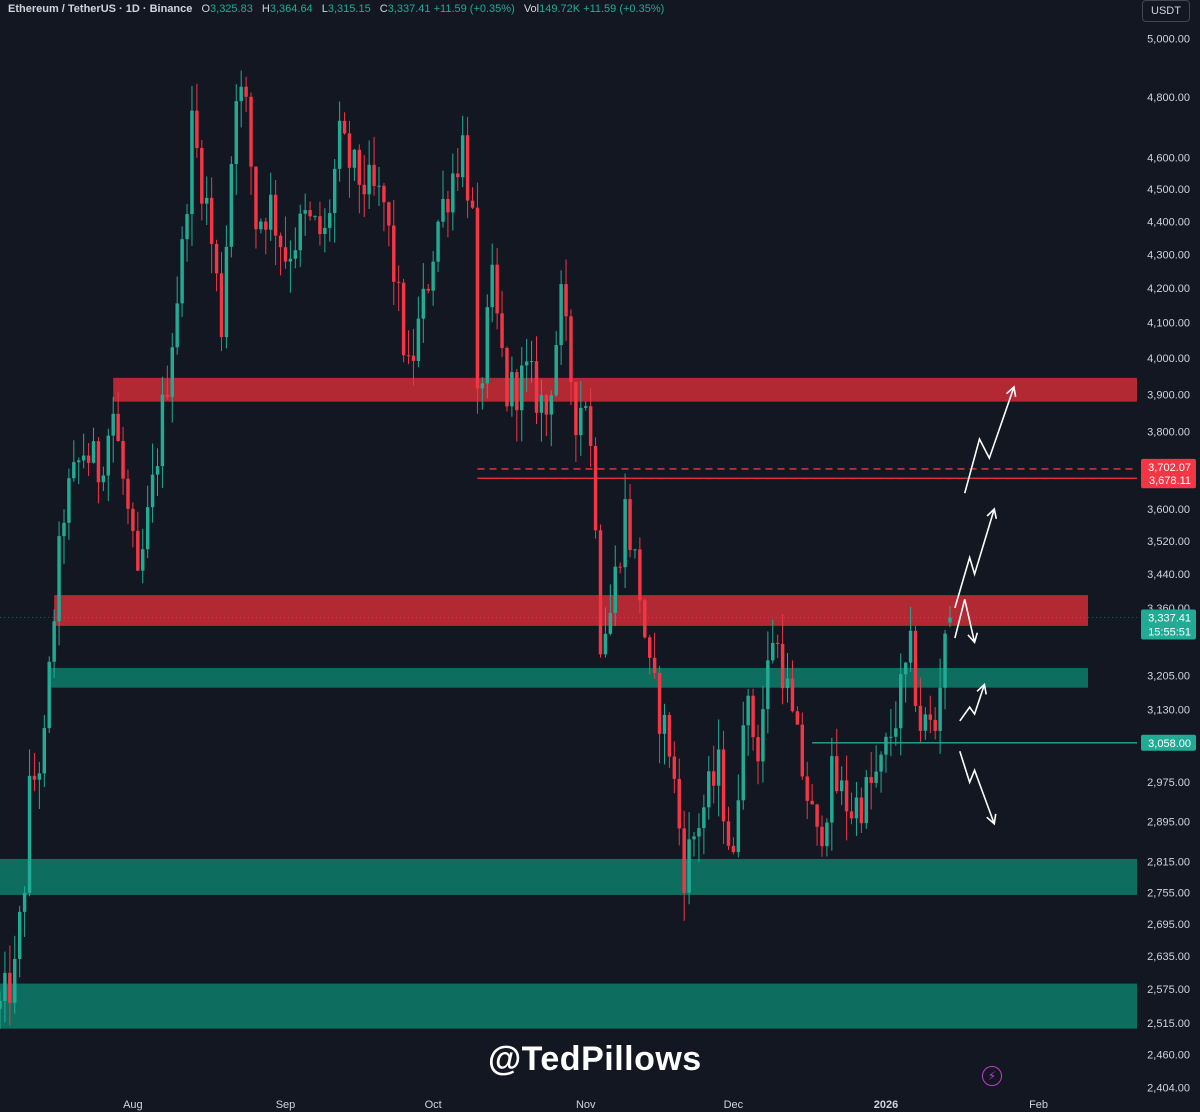 The image size is (1200, 1112). Describe the element at coordinates (1170, 481) in the screenshot. I see `level-label: 3,678.11` at that location.